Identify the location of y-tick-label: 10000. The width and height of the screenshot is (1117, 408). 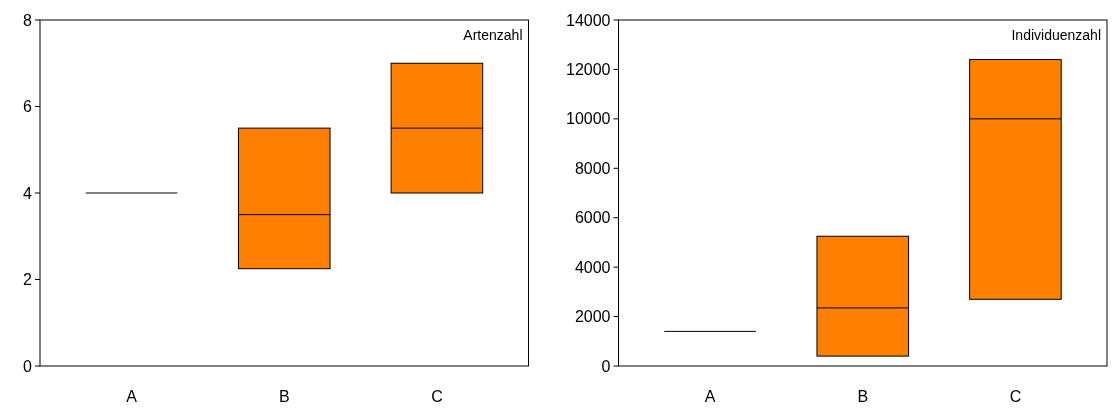
(588, 119).